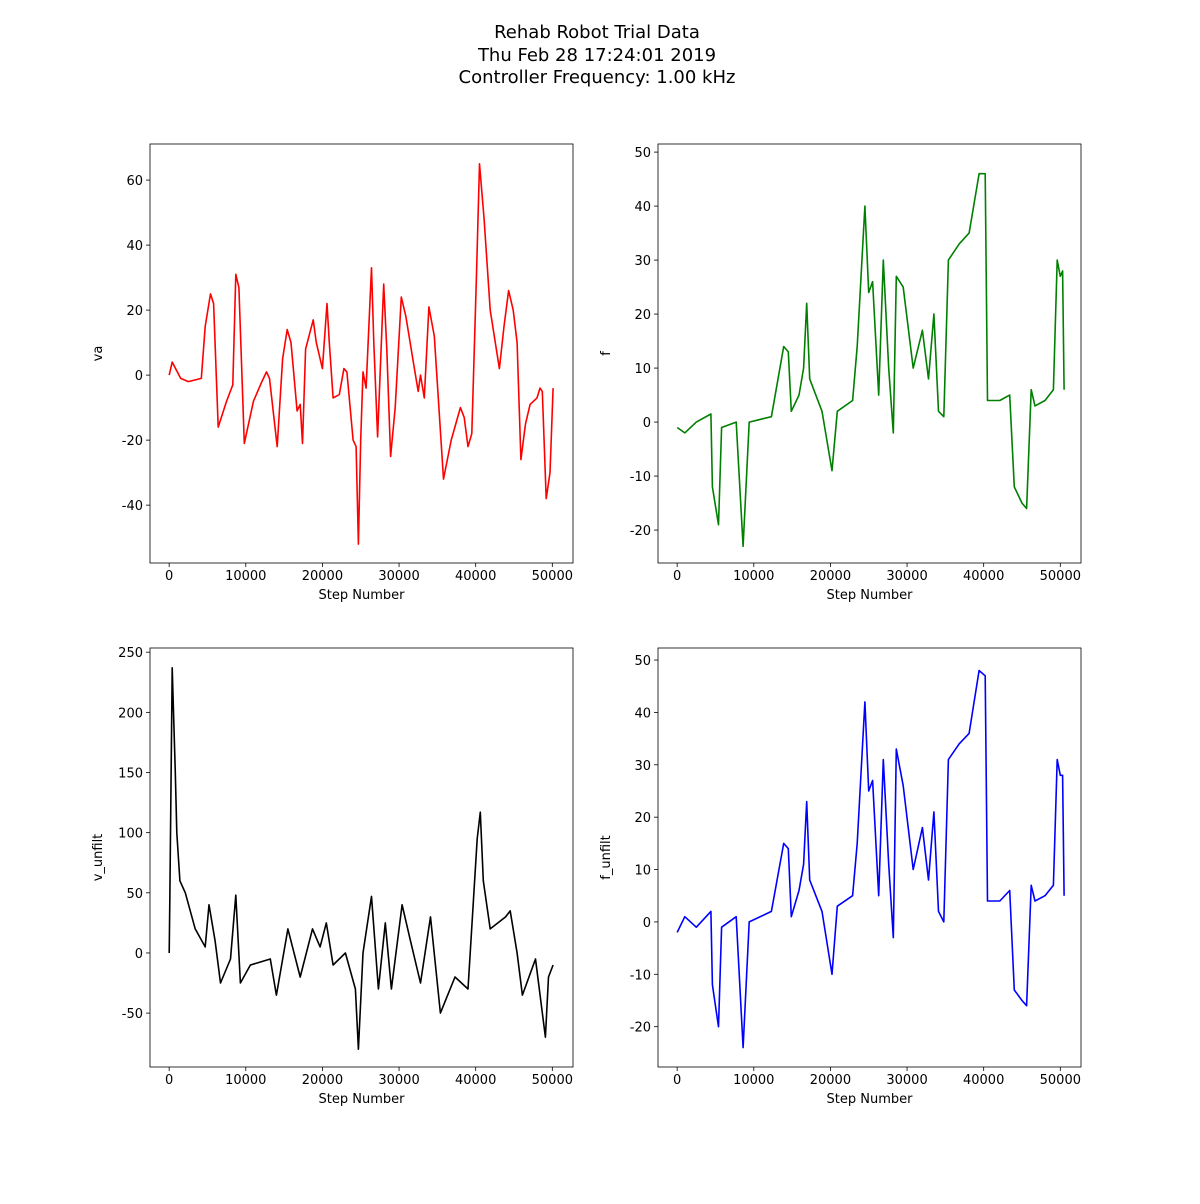  What do you see at coordinates (98, 858) in the screenshot?
I see `y-axis-label: v_unfilt` at bounding box center [98, 858].